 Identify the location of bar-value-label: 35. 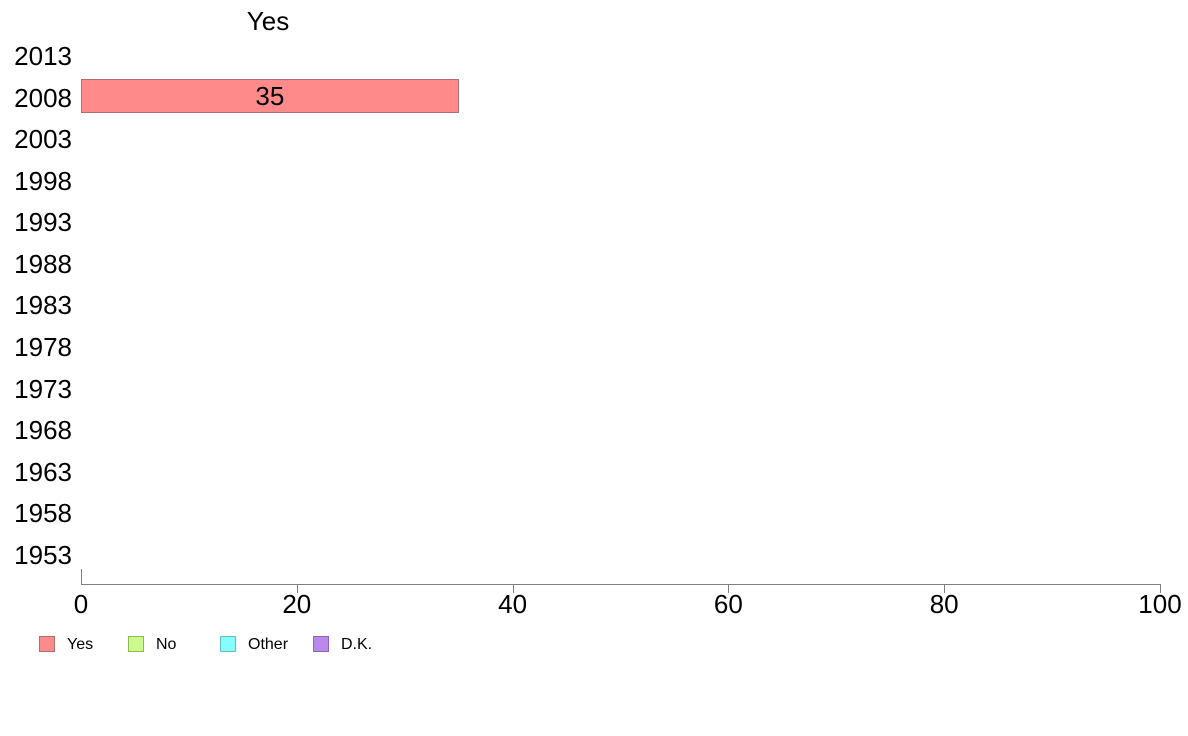
(270, 95).